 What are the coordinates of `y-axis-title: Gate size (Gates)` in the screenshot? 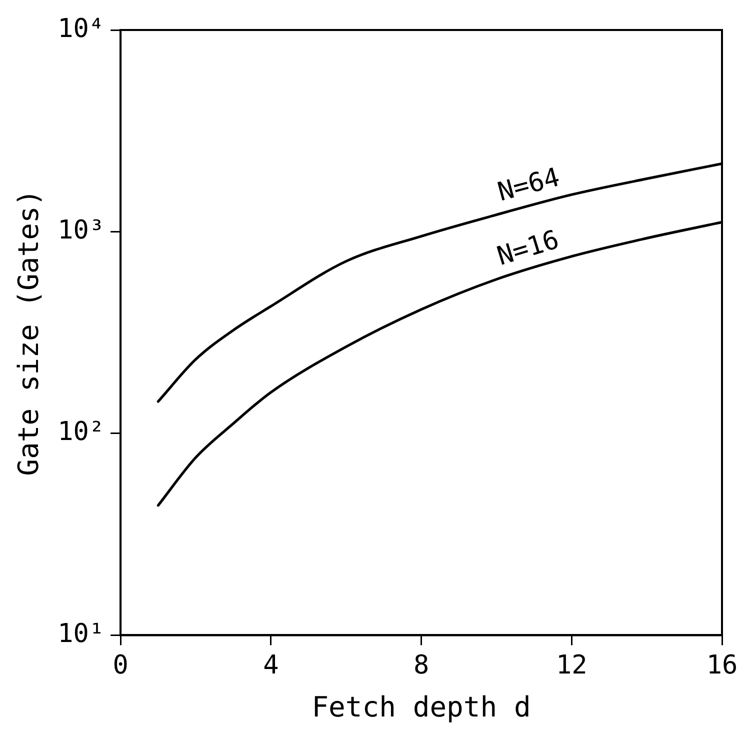 It's located at (29, 332).